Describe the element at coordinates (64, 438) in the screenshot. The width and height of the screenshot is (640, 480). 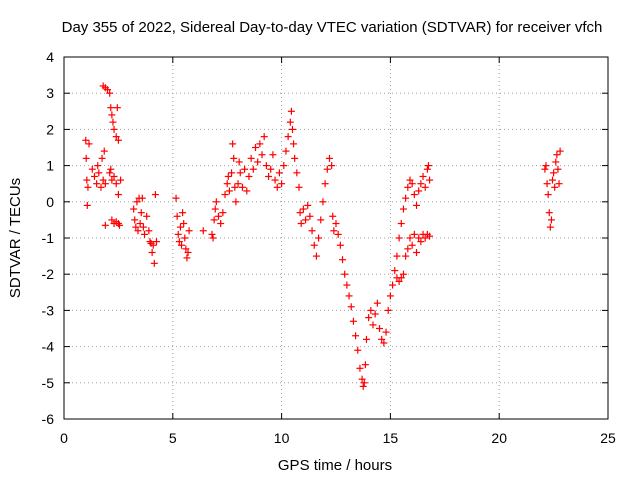
I see `x-tick-label: 0` at that location.